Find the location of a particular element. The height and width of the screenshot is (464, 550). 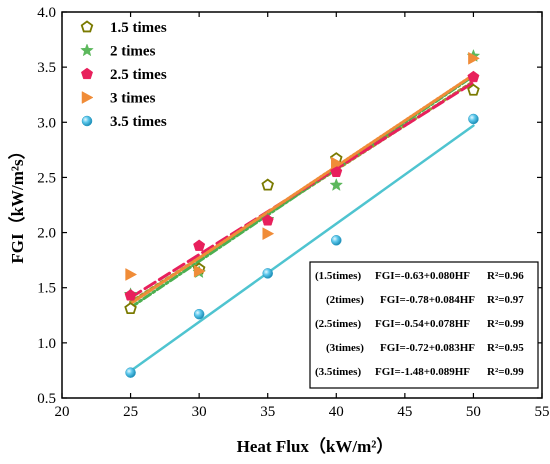

legend-label-4: 3 times is located at coordinates (133, 99).